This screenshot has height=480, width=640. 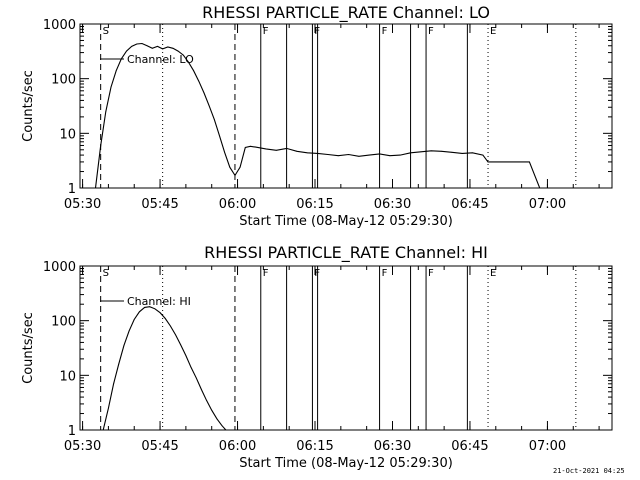 What do you see at coordinates (547, 204) in the screenshot?
I see `x-tick-label: 07:00` at bounding box center [547, 204].